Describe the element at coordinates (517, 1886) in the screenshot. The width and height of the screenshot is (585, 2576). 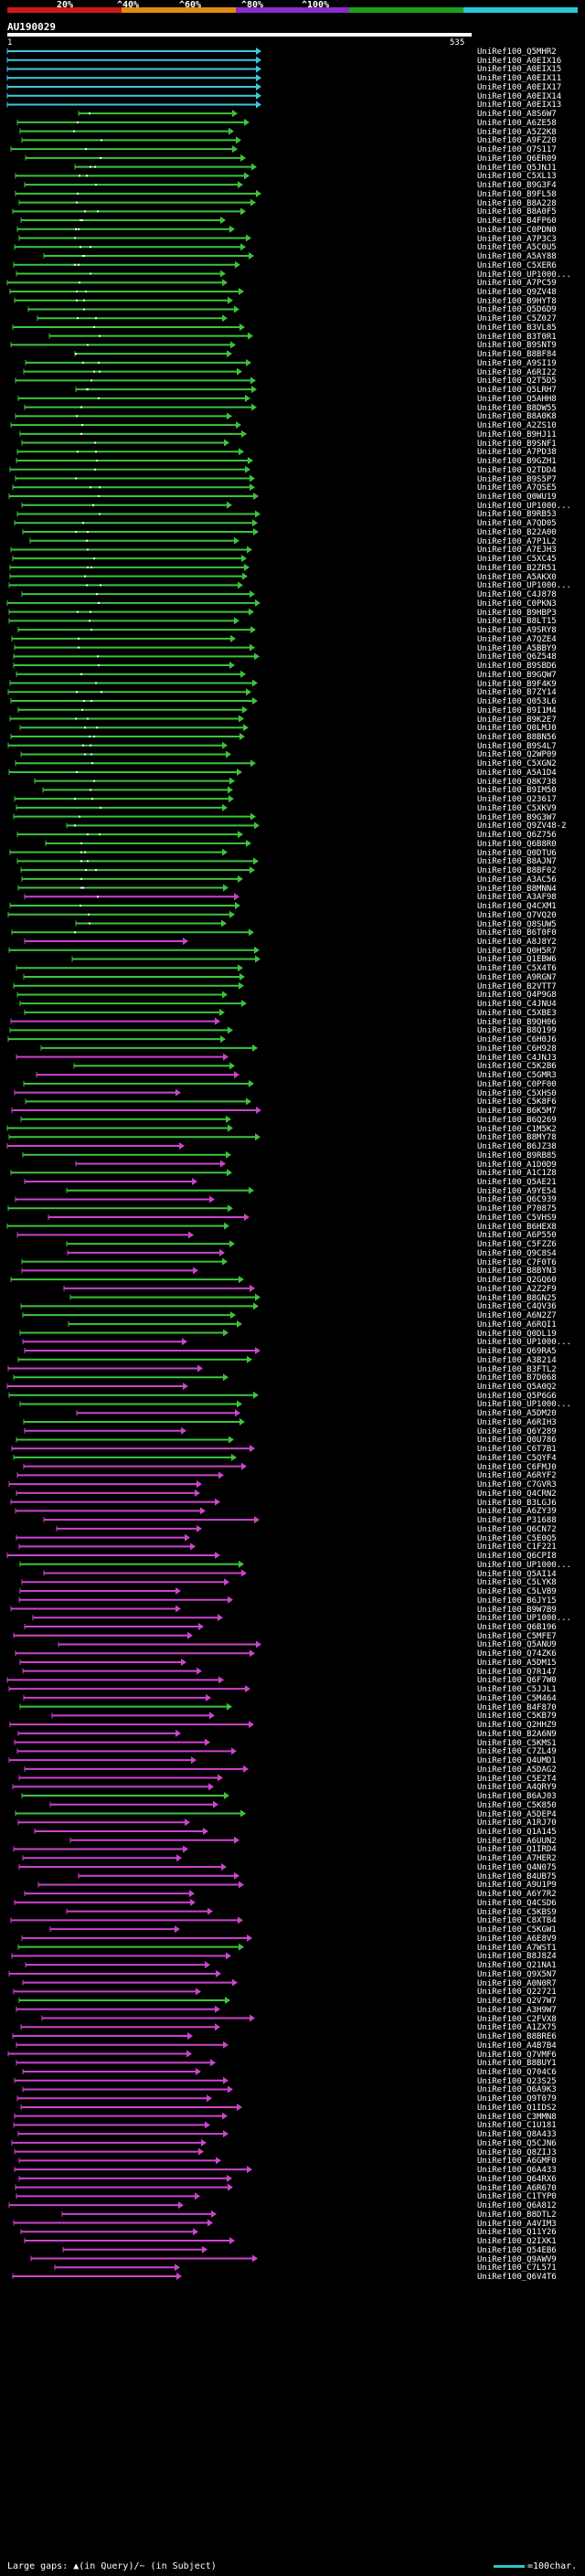
I see `hit-label: UniRef100_A9U1P9` at that location.